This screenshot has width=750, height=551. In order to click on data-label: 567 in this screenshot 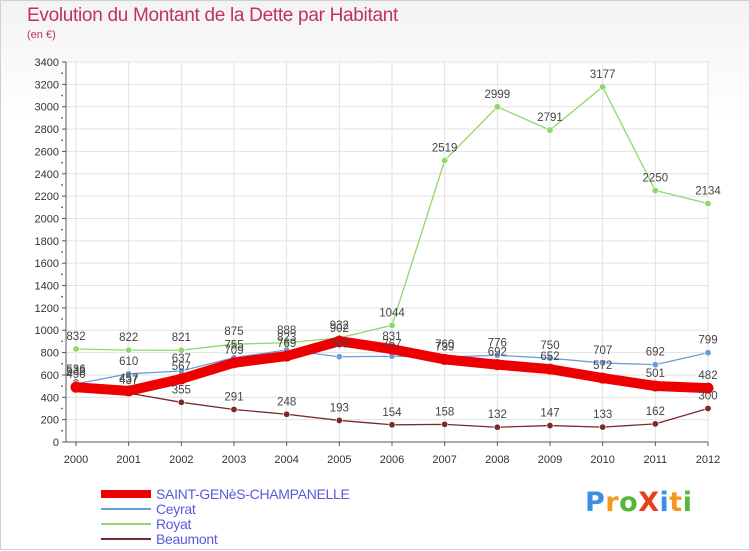, I will do `click(181, 367)`.